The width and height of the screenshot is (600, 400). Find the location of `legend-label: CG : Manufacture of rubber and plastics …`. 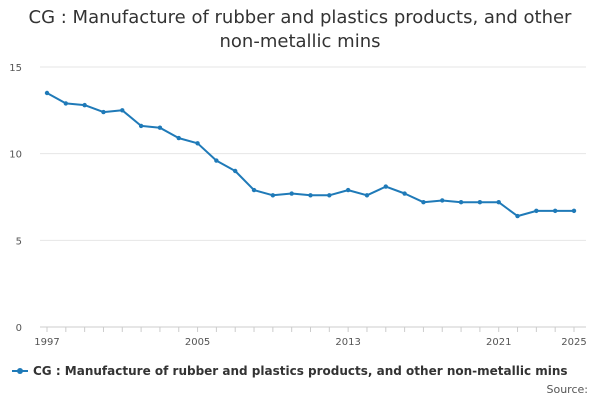

legend-label: CG : Manufacture of rubber and plastics … is located at coordinates (300, 371).